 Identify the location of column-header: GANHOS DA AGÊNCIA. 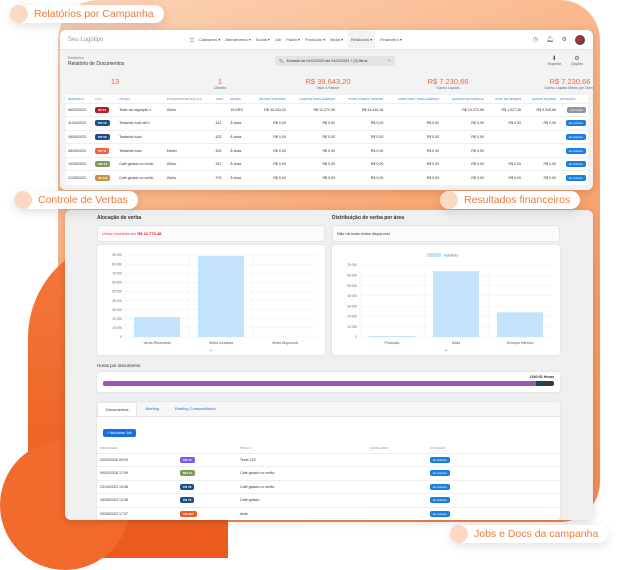
(467, 98).